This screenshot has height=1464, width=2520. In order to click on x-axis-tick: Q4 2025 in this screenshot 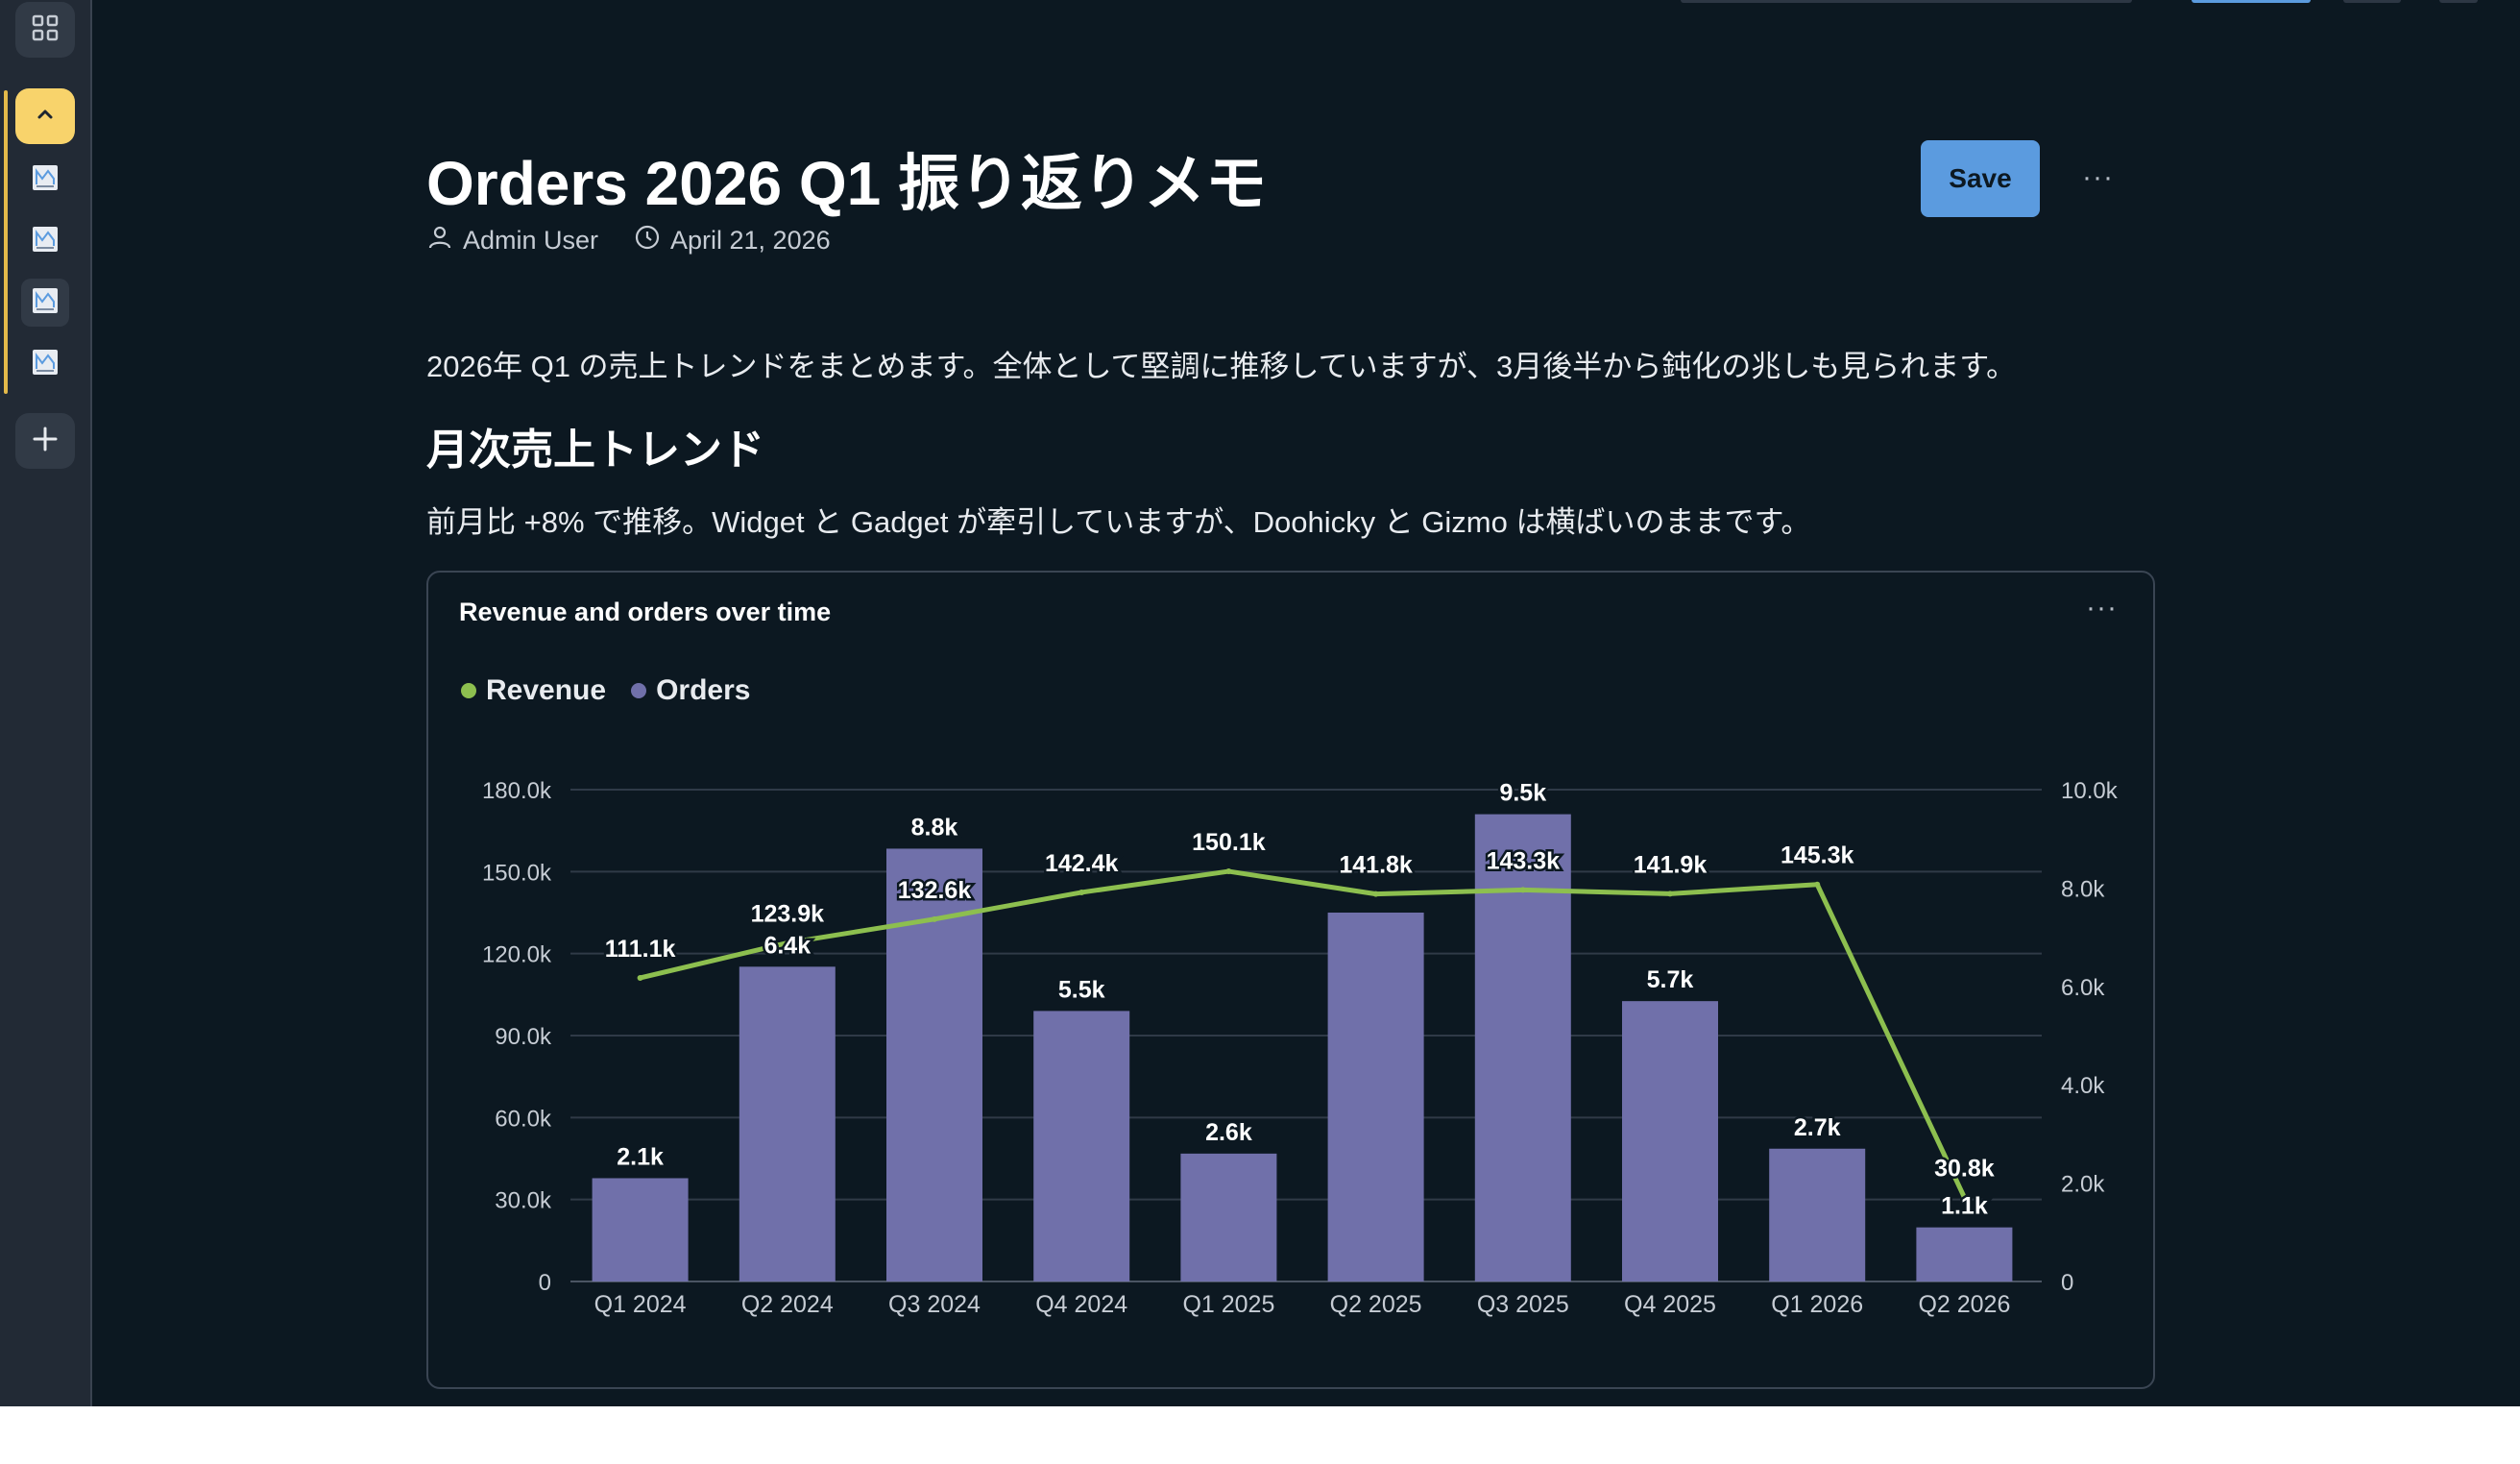, I will do `click(1670, 1304)`.